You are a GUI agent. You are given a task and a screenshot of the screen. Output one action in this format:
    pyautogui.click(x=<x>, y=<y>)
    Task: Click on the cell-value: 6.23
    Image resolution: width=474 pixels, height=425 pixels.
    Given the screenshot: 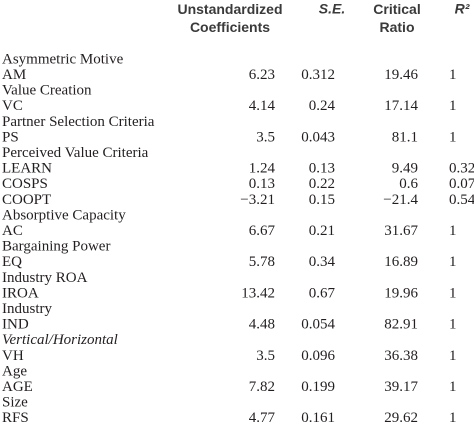 What is the action you would take?
    pyautogui.click(x=262, y=75)
    